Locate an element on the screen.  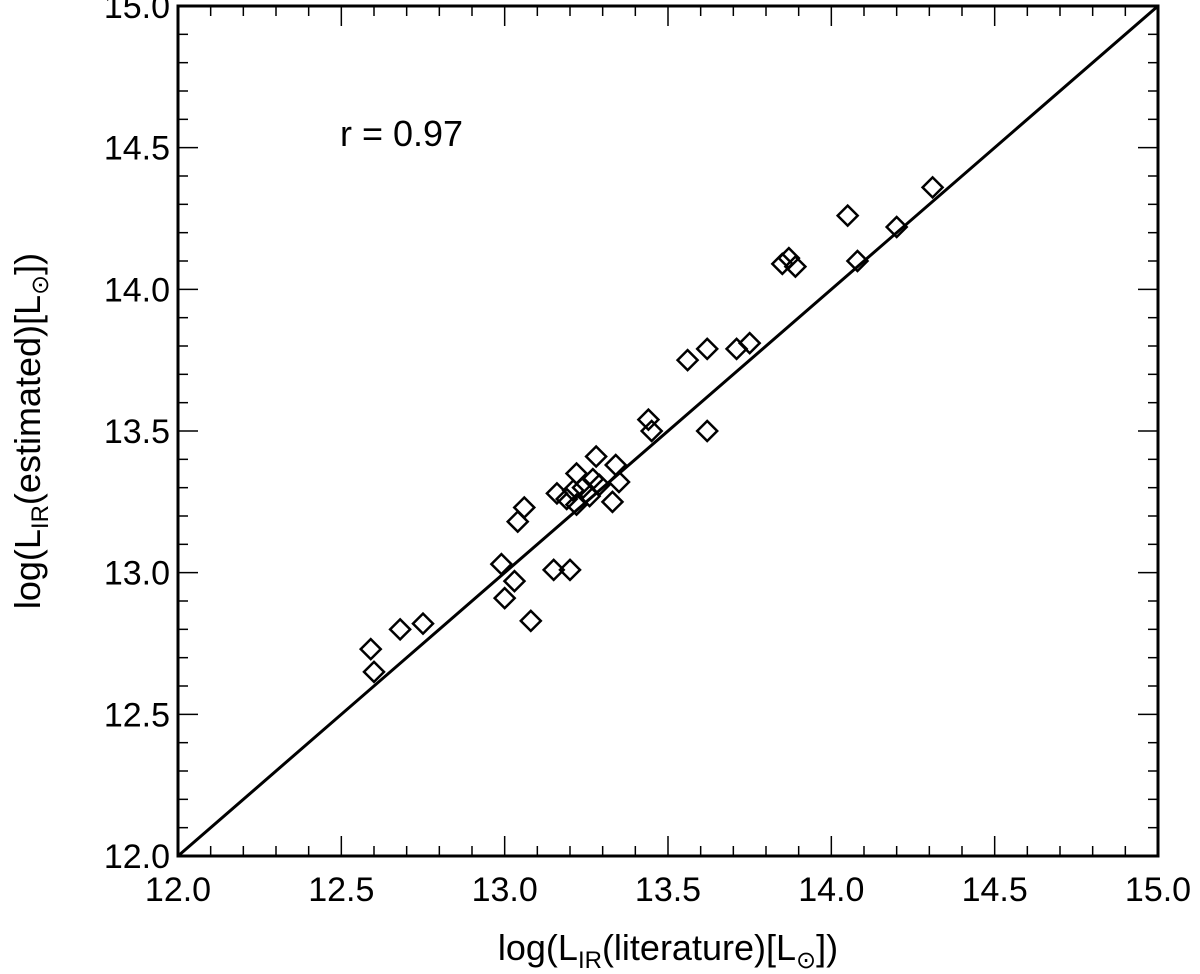
x-axis-title: log(LIR(literature)[L⊙]) is located at coordinates (668, 950).